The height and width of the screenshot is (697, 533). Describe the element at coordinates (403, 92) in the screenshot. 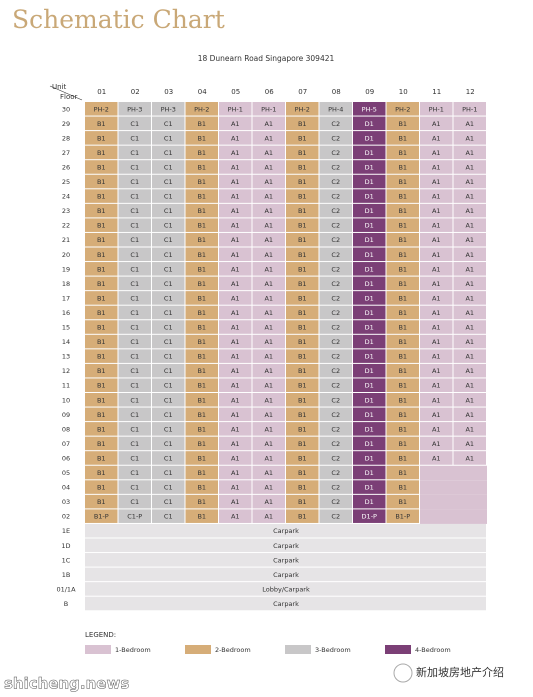

I see `column-label: 10` at that location.